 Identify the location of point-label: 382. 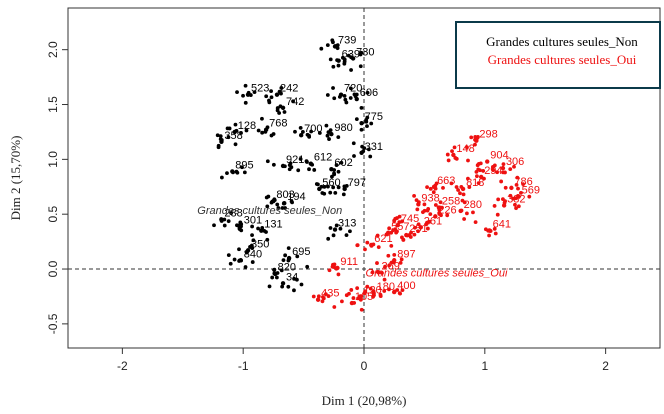
(516, 199).